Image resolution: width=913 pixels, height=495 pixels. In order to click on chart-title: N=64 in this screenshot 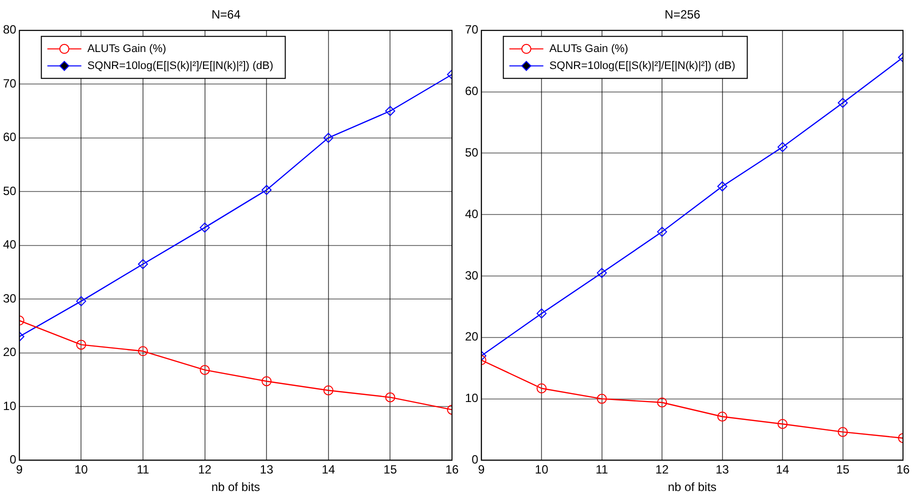, I will do `click(226, 15)`.